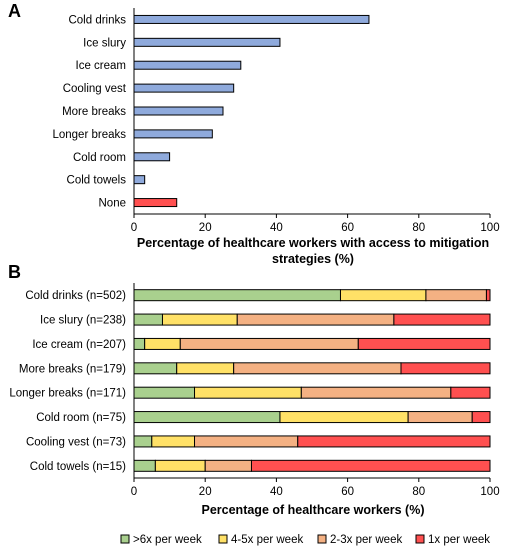 Image resolution: width=508 pixels, height=550 pixels. What do you see at coordinates (315, 319) in the screenshot?
I see `bar-segment-ice-slury-n-238-2-3x-per-week` at bounding box center [315, 319].